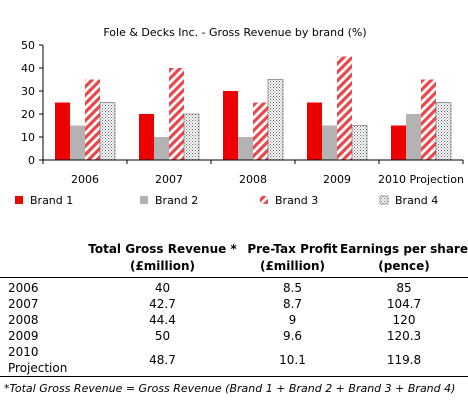  What do you see at coordinates (260, 131) in the screenshot?
I see `bar-brand-3-2008` at bounding box center [260, 131].